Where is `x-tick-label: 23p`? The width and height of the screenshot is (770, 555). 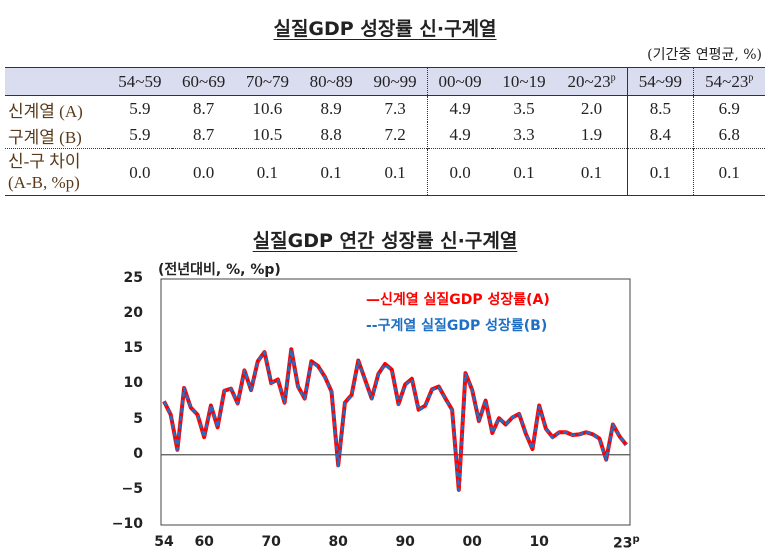
x-tick-label: 23p is located at coordinates (626, 543).